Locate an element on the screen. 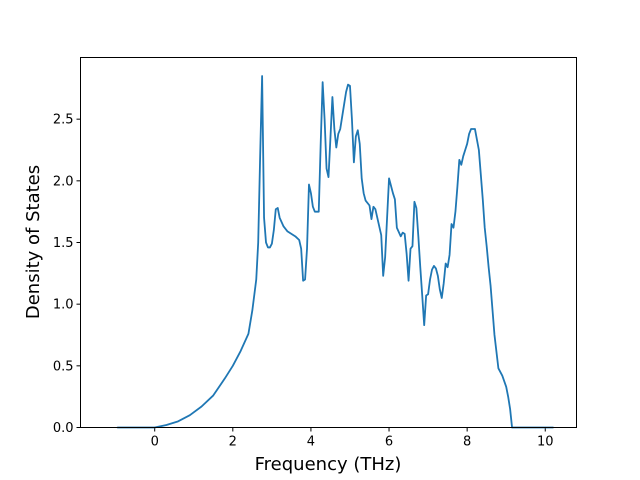 The image size is (640, 480). x-tick-label: 6 is located at coordinates (389, 442).